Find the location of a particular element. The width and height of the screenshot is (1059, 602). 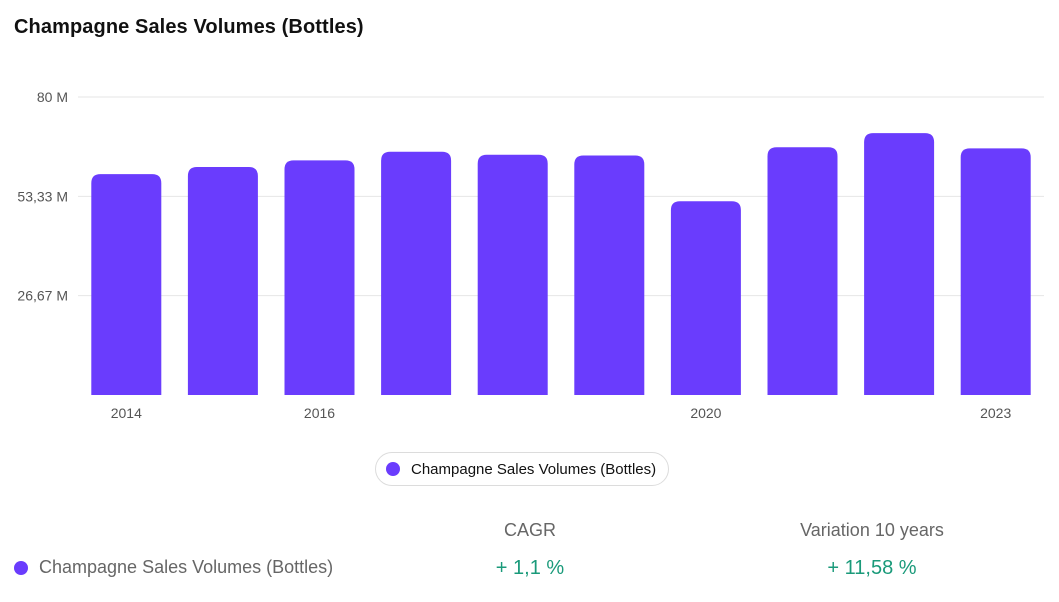

y-tick-label: 26,67 M is located at coordinates (42, 296).